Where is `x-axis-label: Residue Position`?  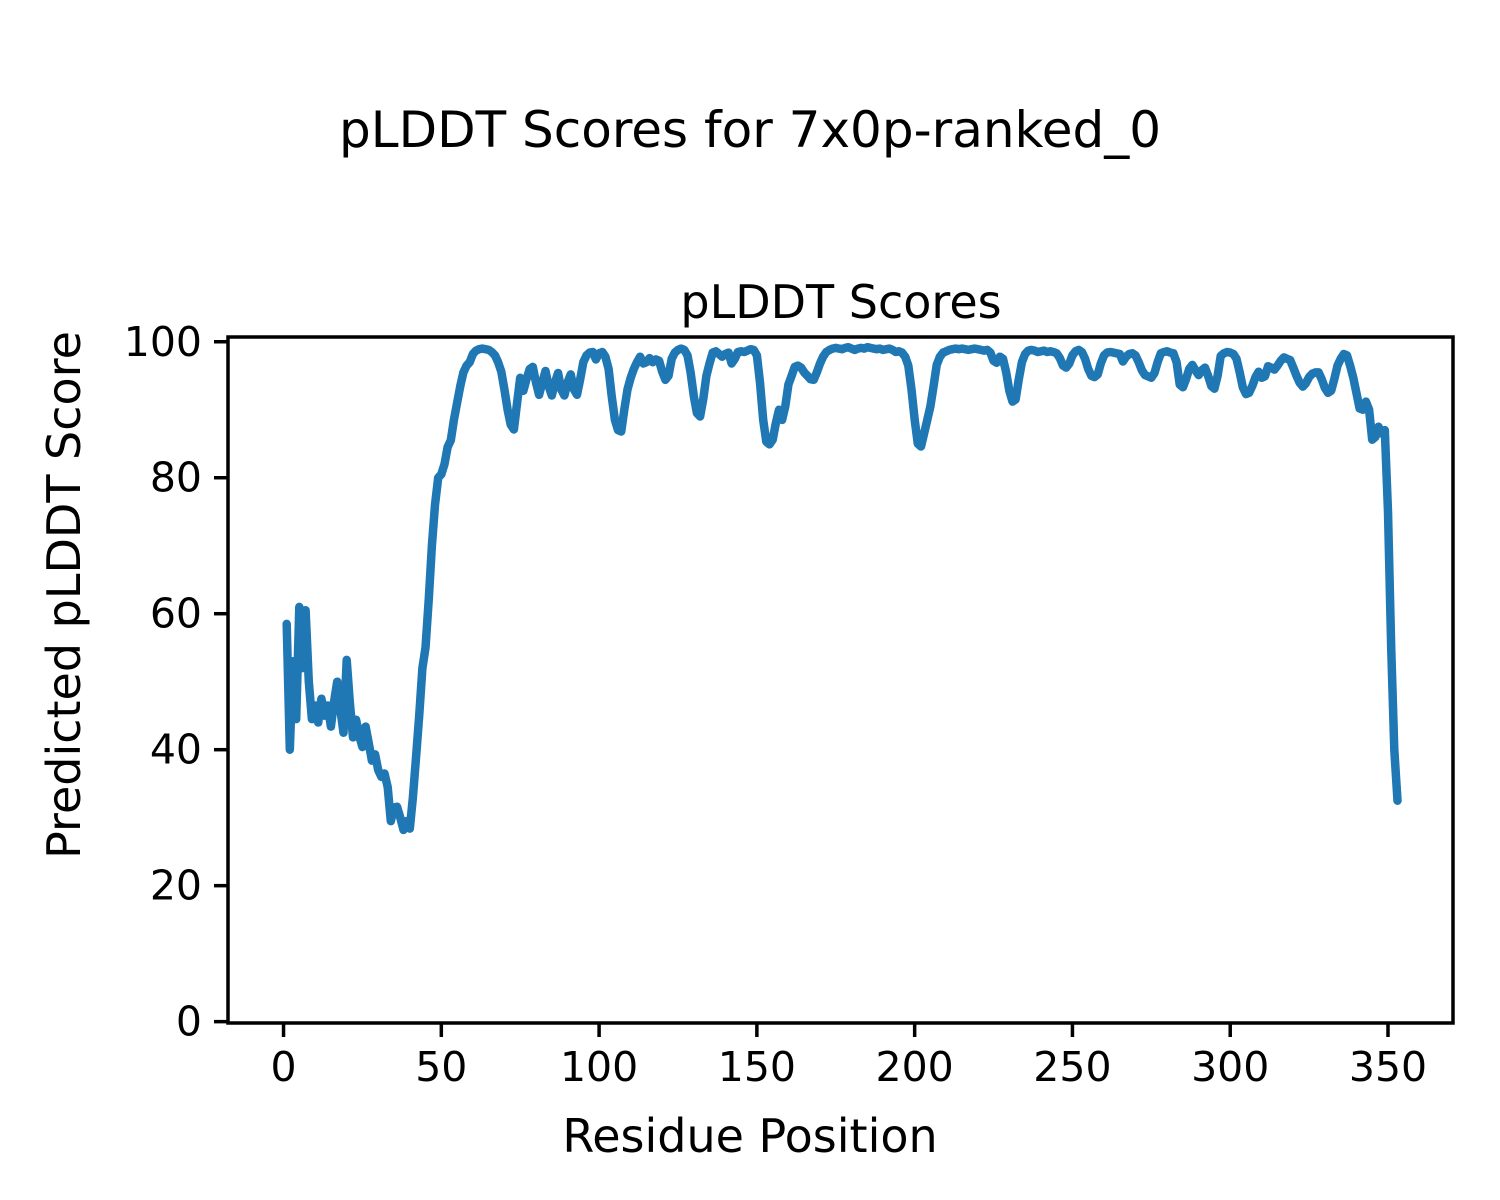 x-axis-label: Residue Position is located at coordinates (749, 1136).